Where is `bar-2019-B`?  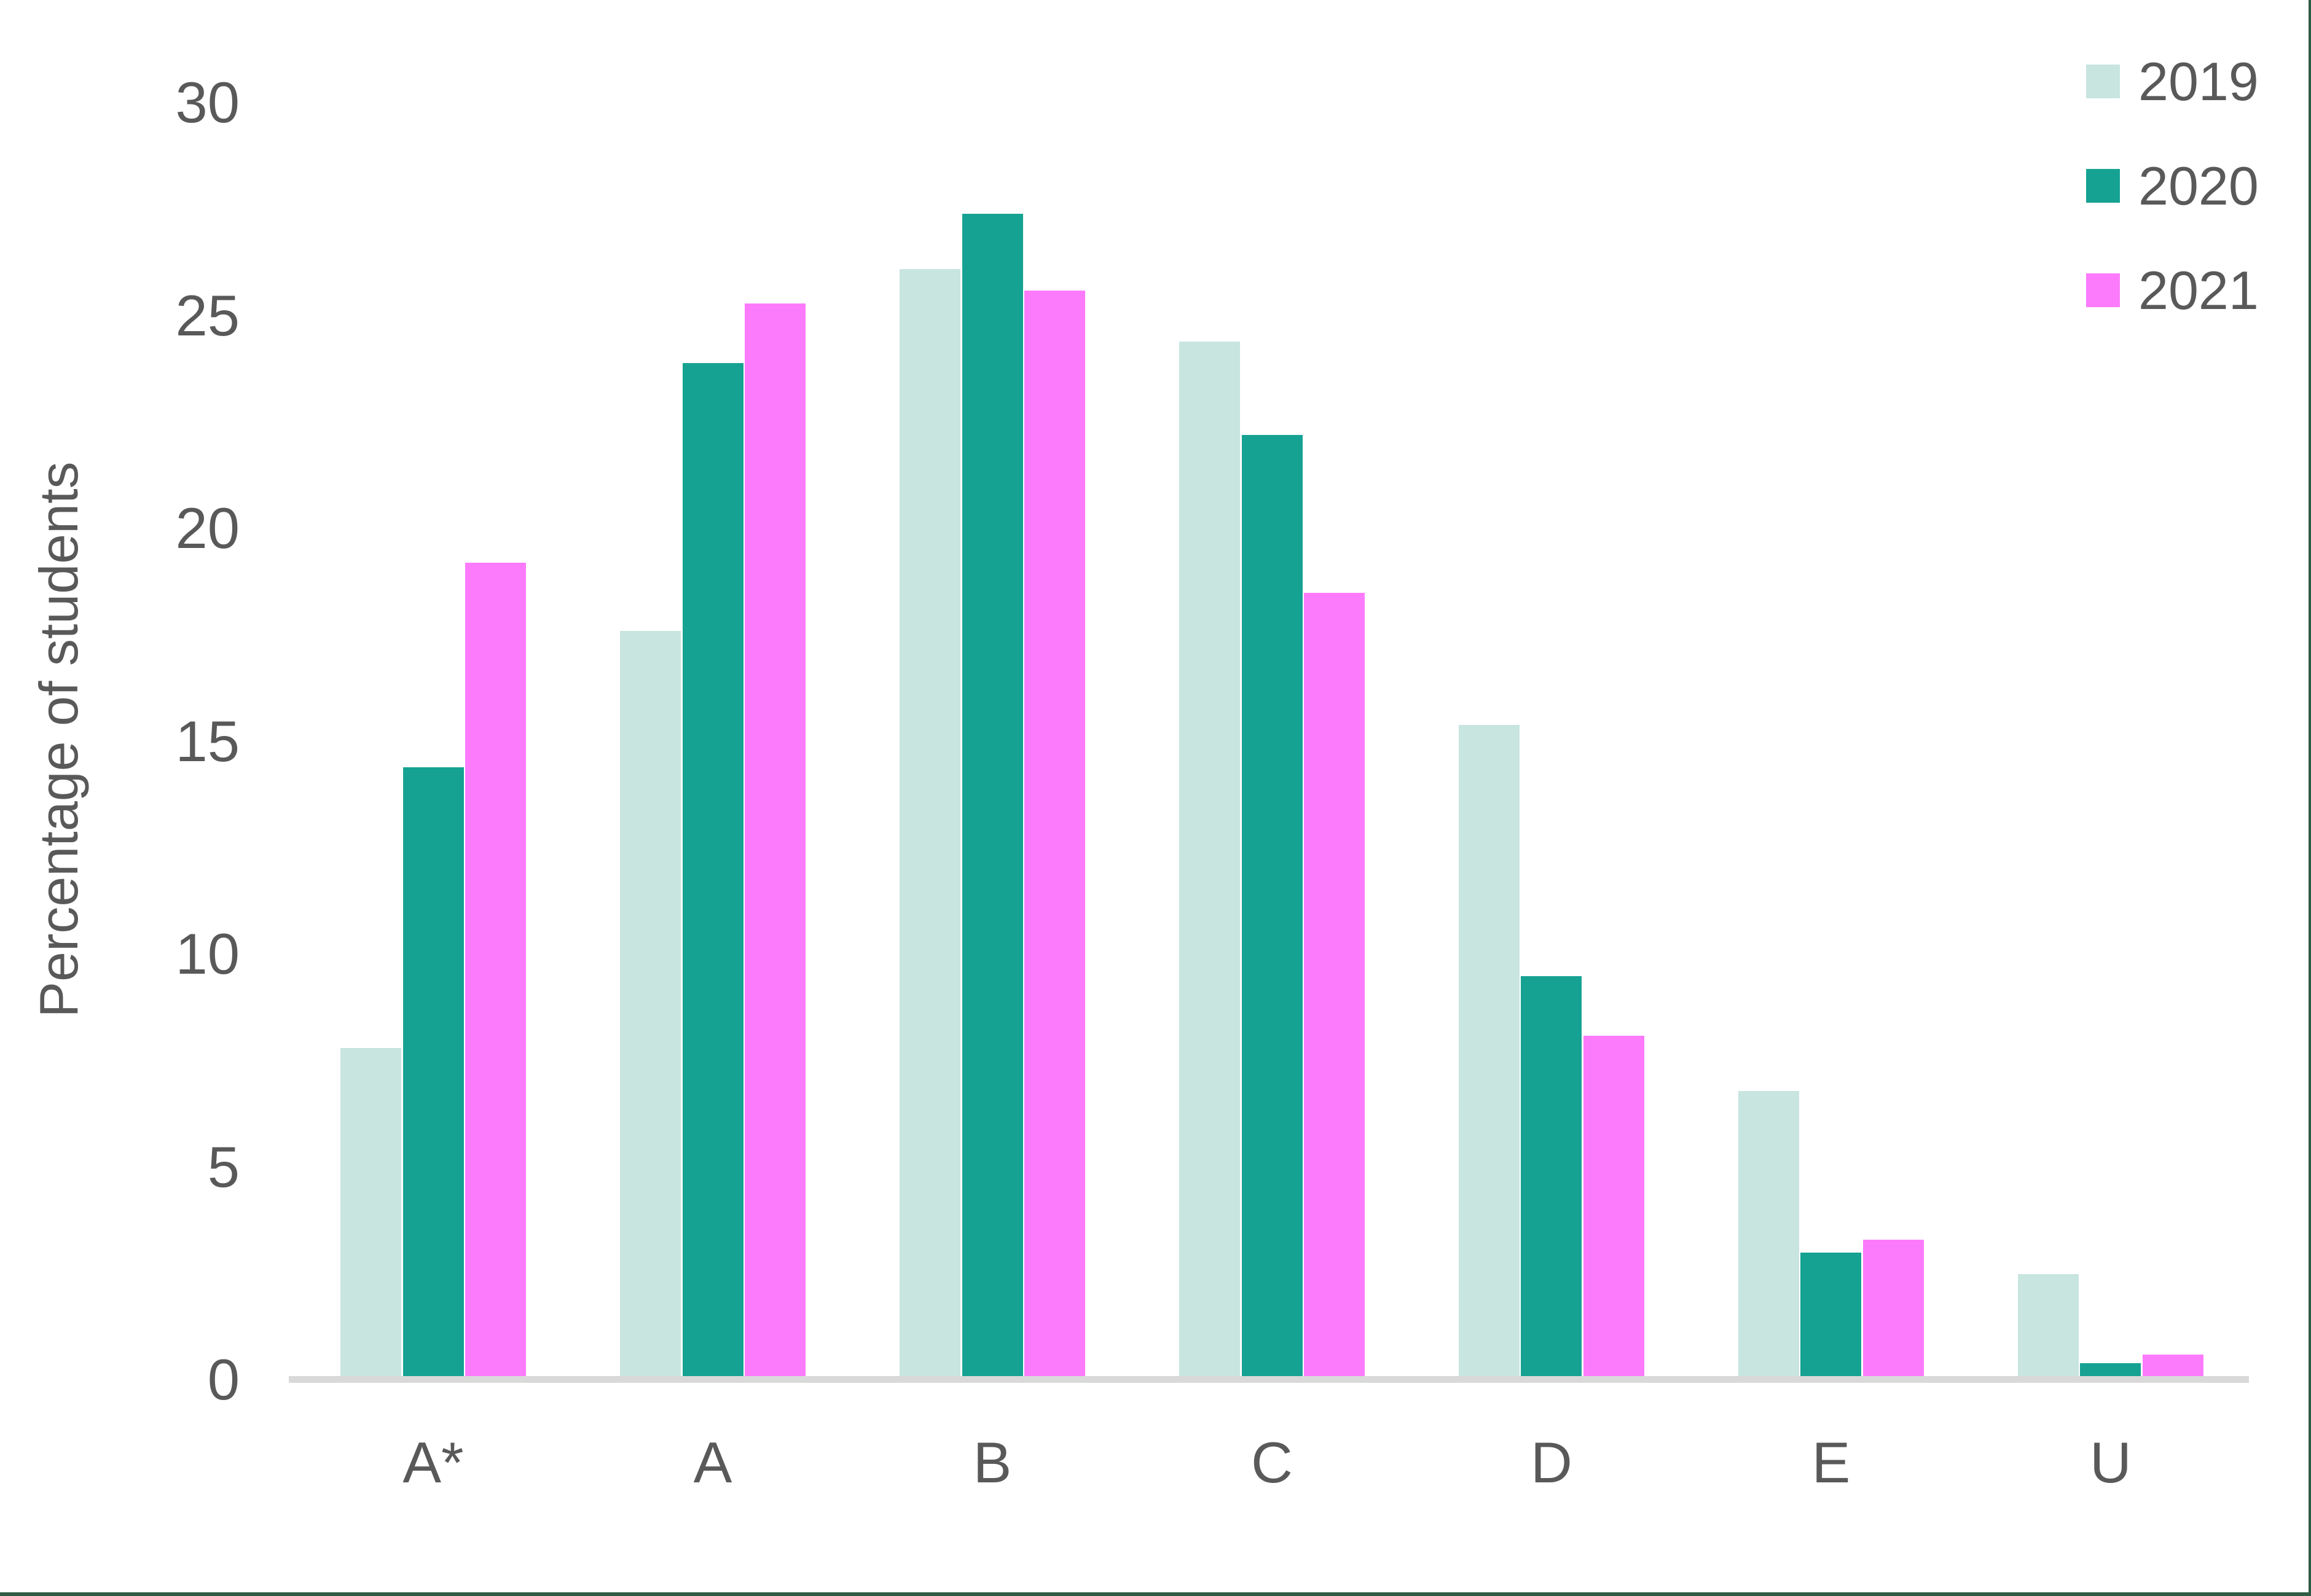 bar-2019-B is located at coordinates (930, 823).